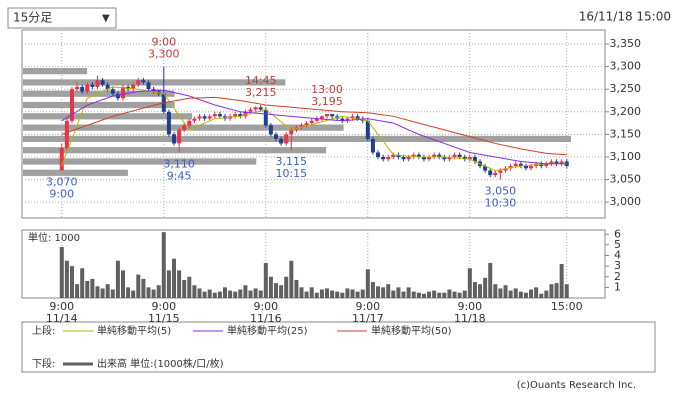  Describe the element at coordinates (266, 318) in the screenshot. I see `x-tick-date: 11/16` at that location.